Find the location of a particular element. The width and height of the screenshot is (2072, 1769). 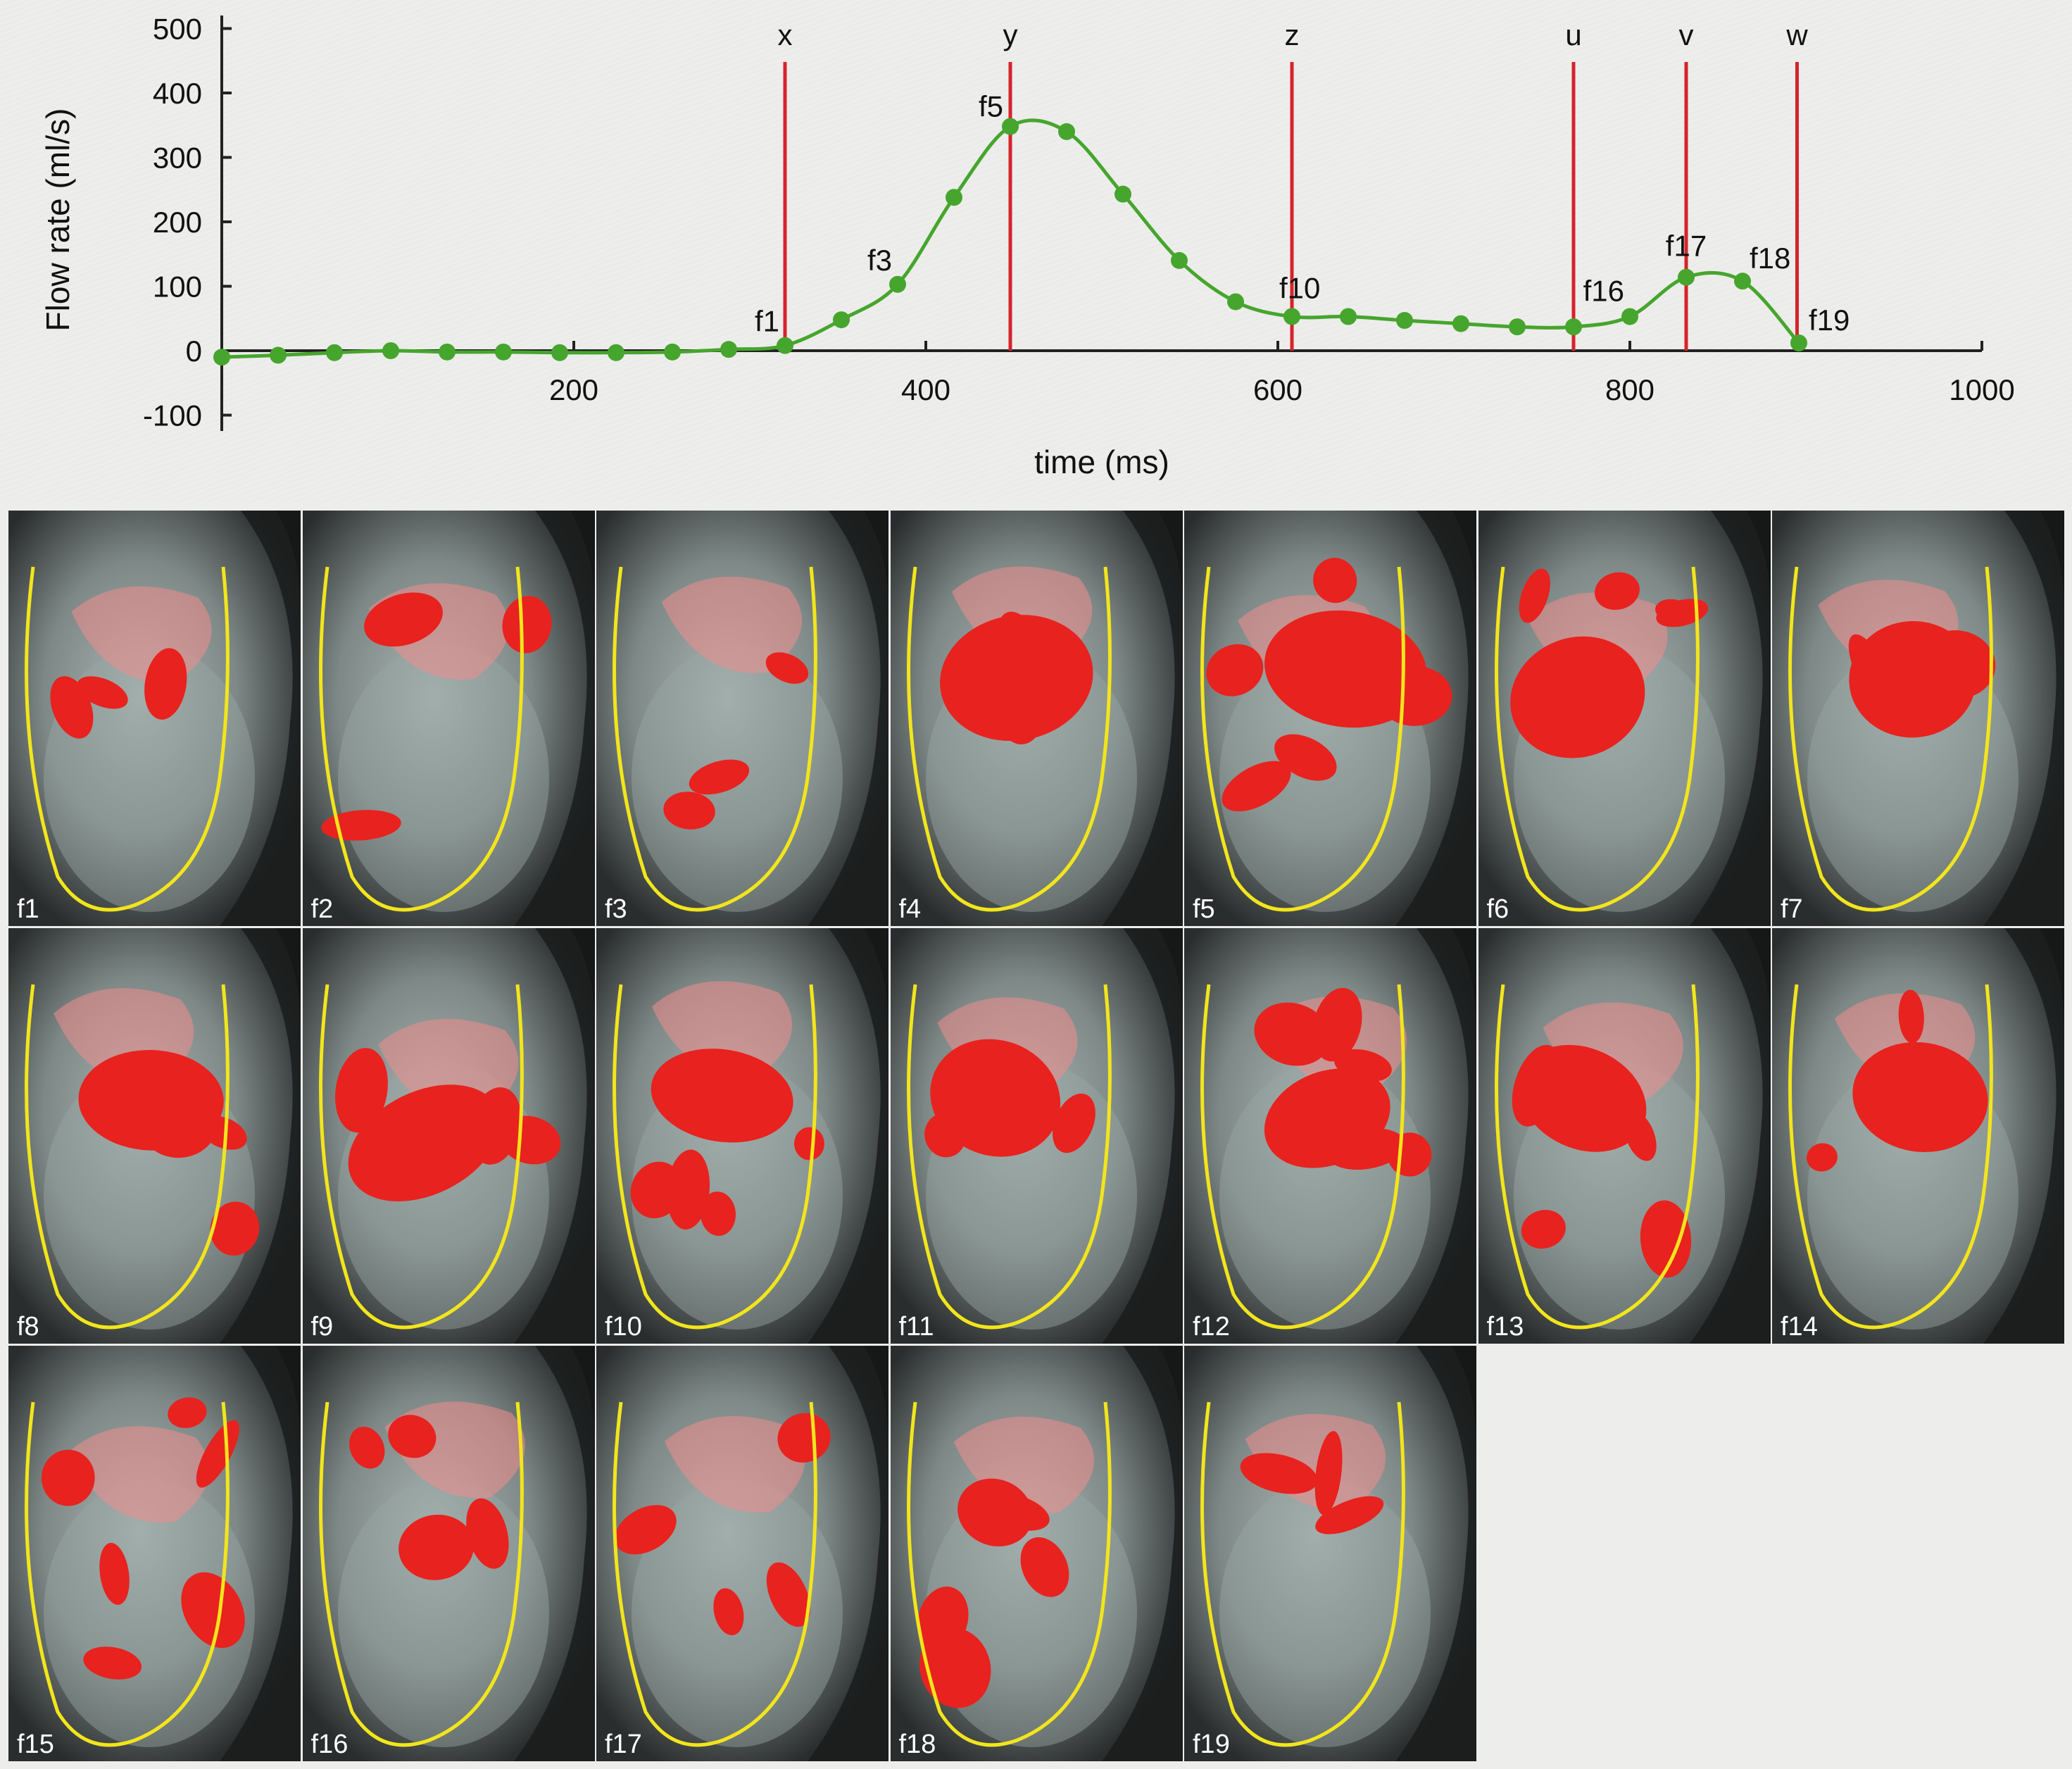

point-label-f3: f3 is located at coordinates (879, 260).